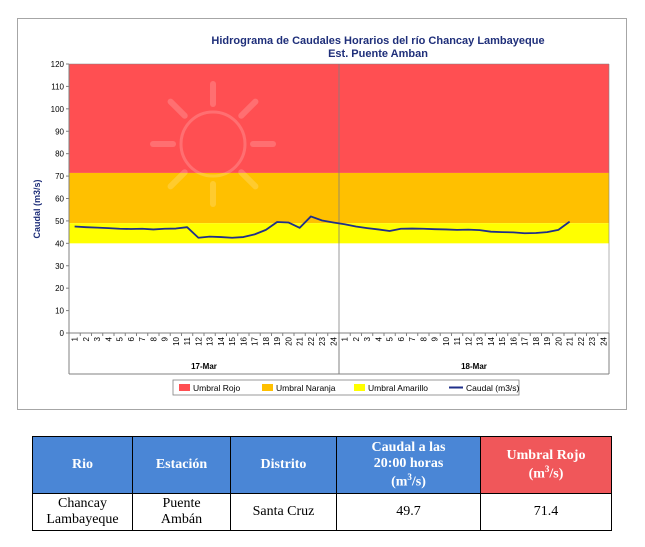  Describe the element at coordinates (536, 474) in the screenshot. I see `header-umbral-unit: (m` at that location.